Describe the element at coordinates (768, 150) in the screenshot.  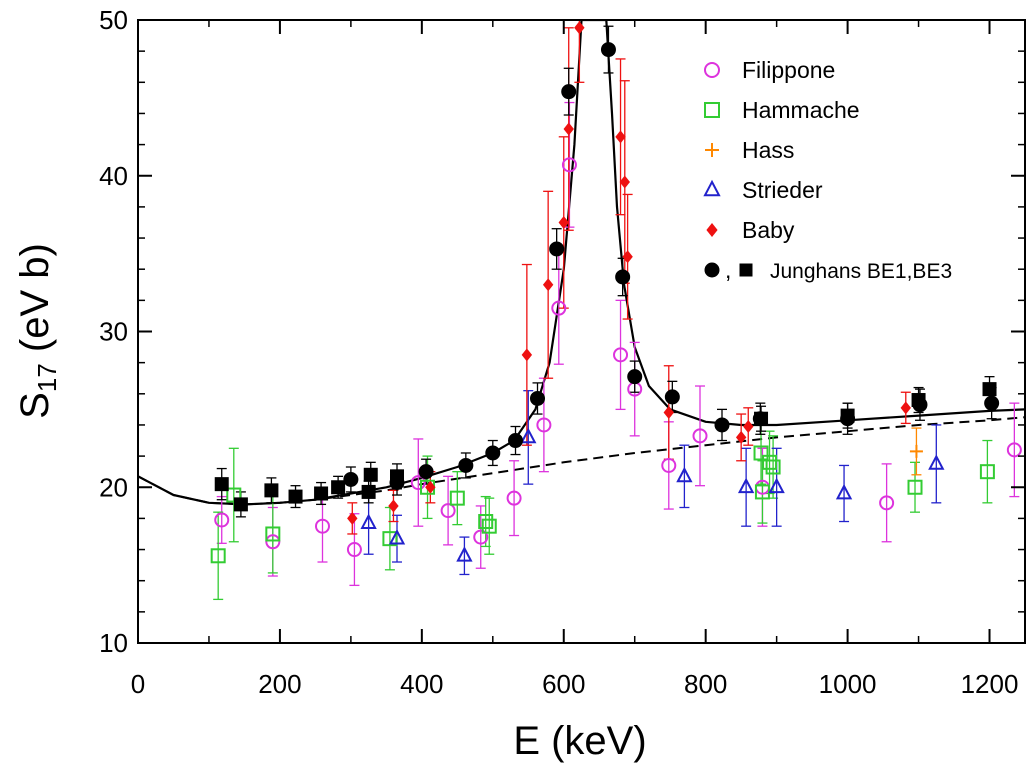
I see `legend-label-hass: Hass` at that location.